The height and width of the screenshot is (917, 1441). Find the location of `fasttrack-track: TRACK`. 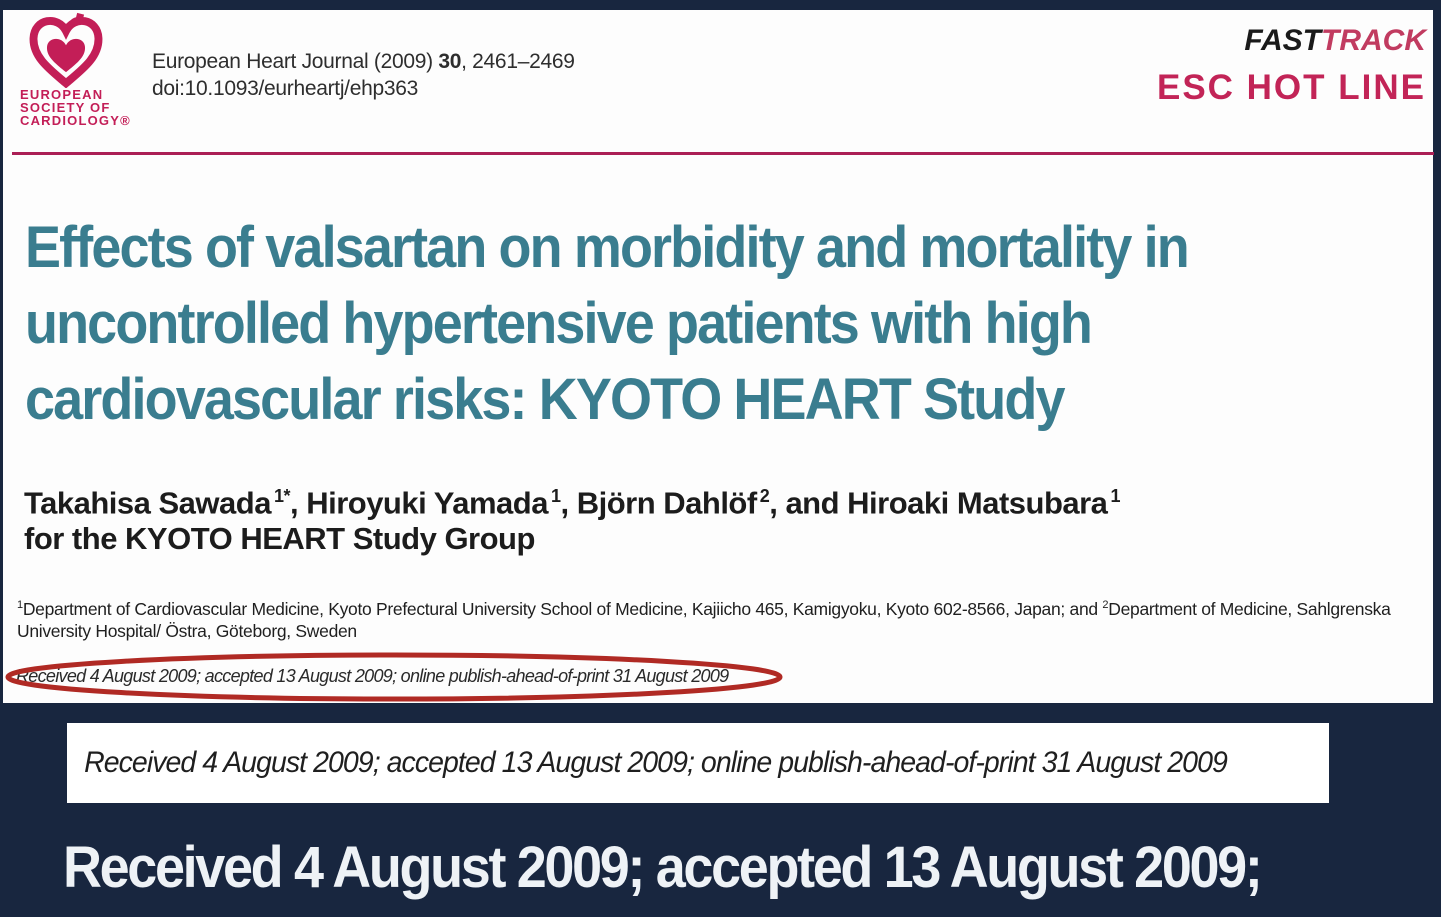

fasttrack-track: TRACK is located at coordinates (1373, 40).